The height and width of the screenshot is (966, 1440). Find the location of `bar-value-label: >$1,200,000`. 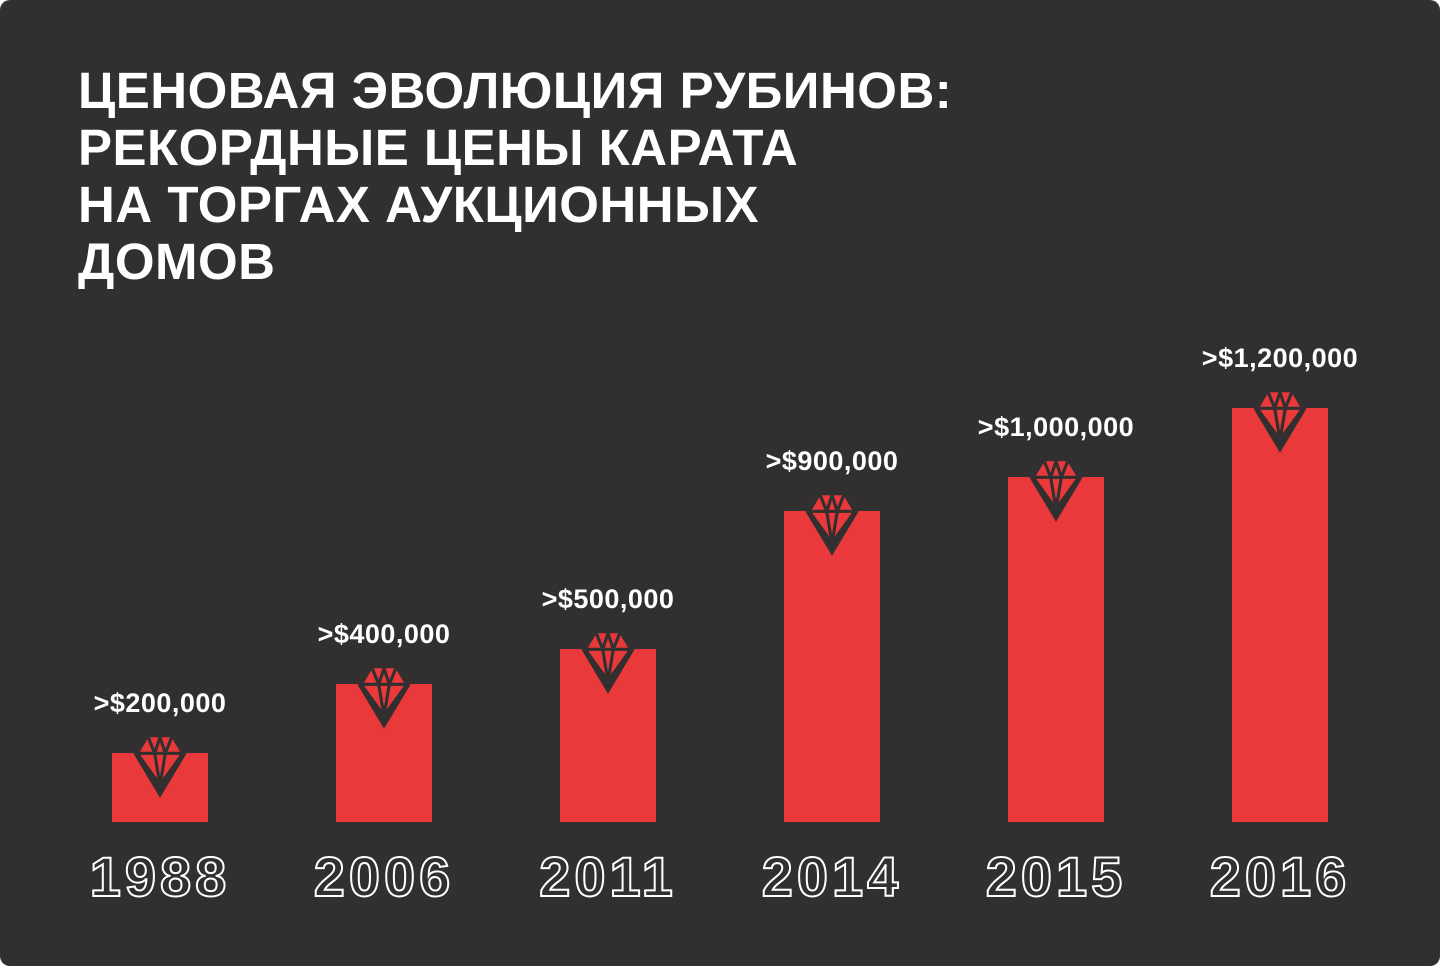

bar-value-label: >$1,200,000 is located at coordinates (1280, 358).